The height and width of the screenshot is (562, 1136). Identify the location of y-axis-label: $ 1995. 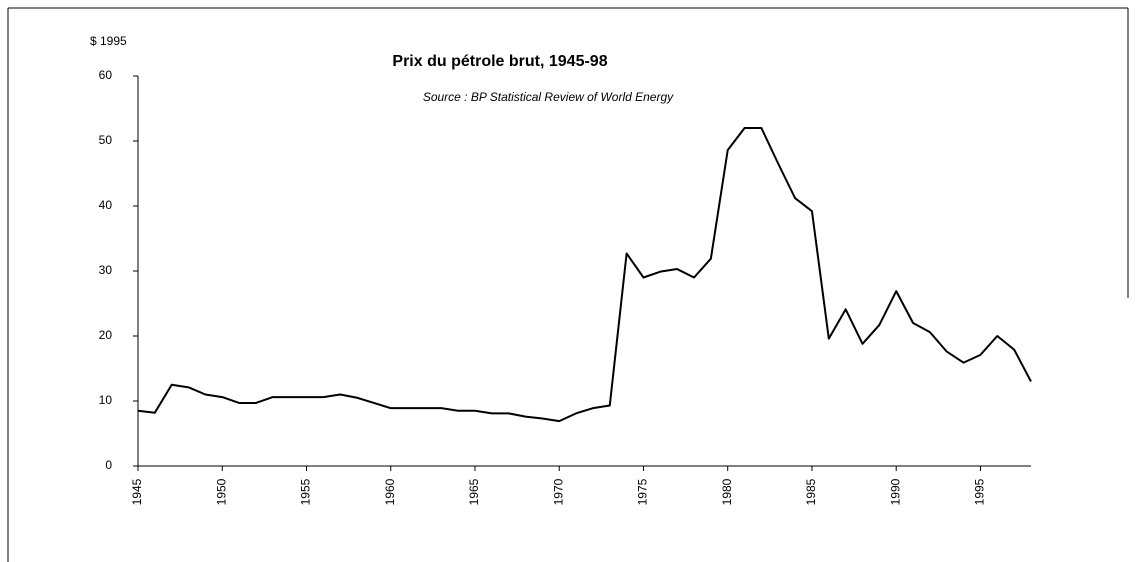
(108, 41).